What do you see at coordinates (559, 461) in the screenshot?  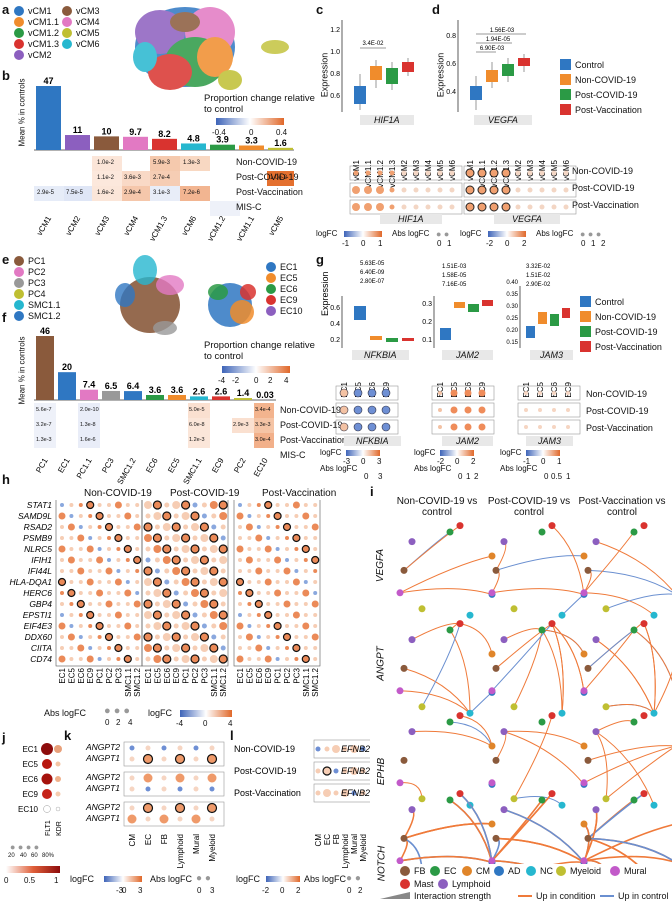 I see `g-tick: 1` at bounding box center [559, 461].